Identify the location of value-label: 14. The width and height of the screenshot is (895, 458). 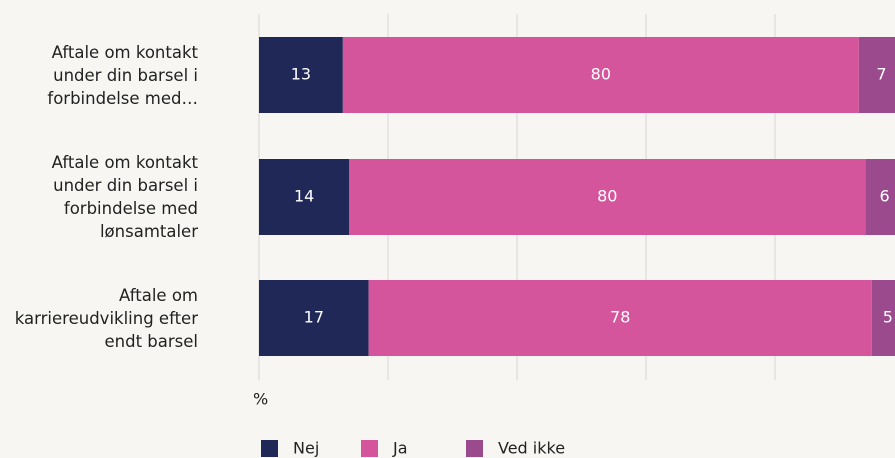
(304, 196).